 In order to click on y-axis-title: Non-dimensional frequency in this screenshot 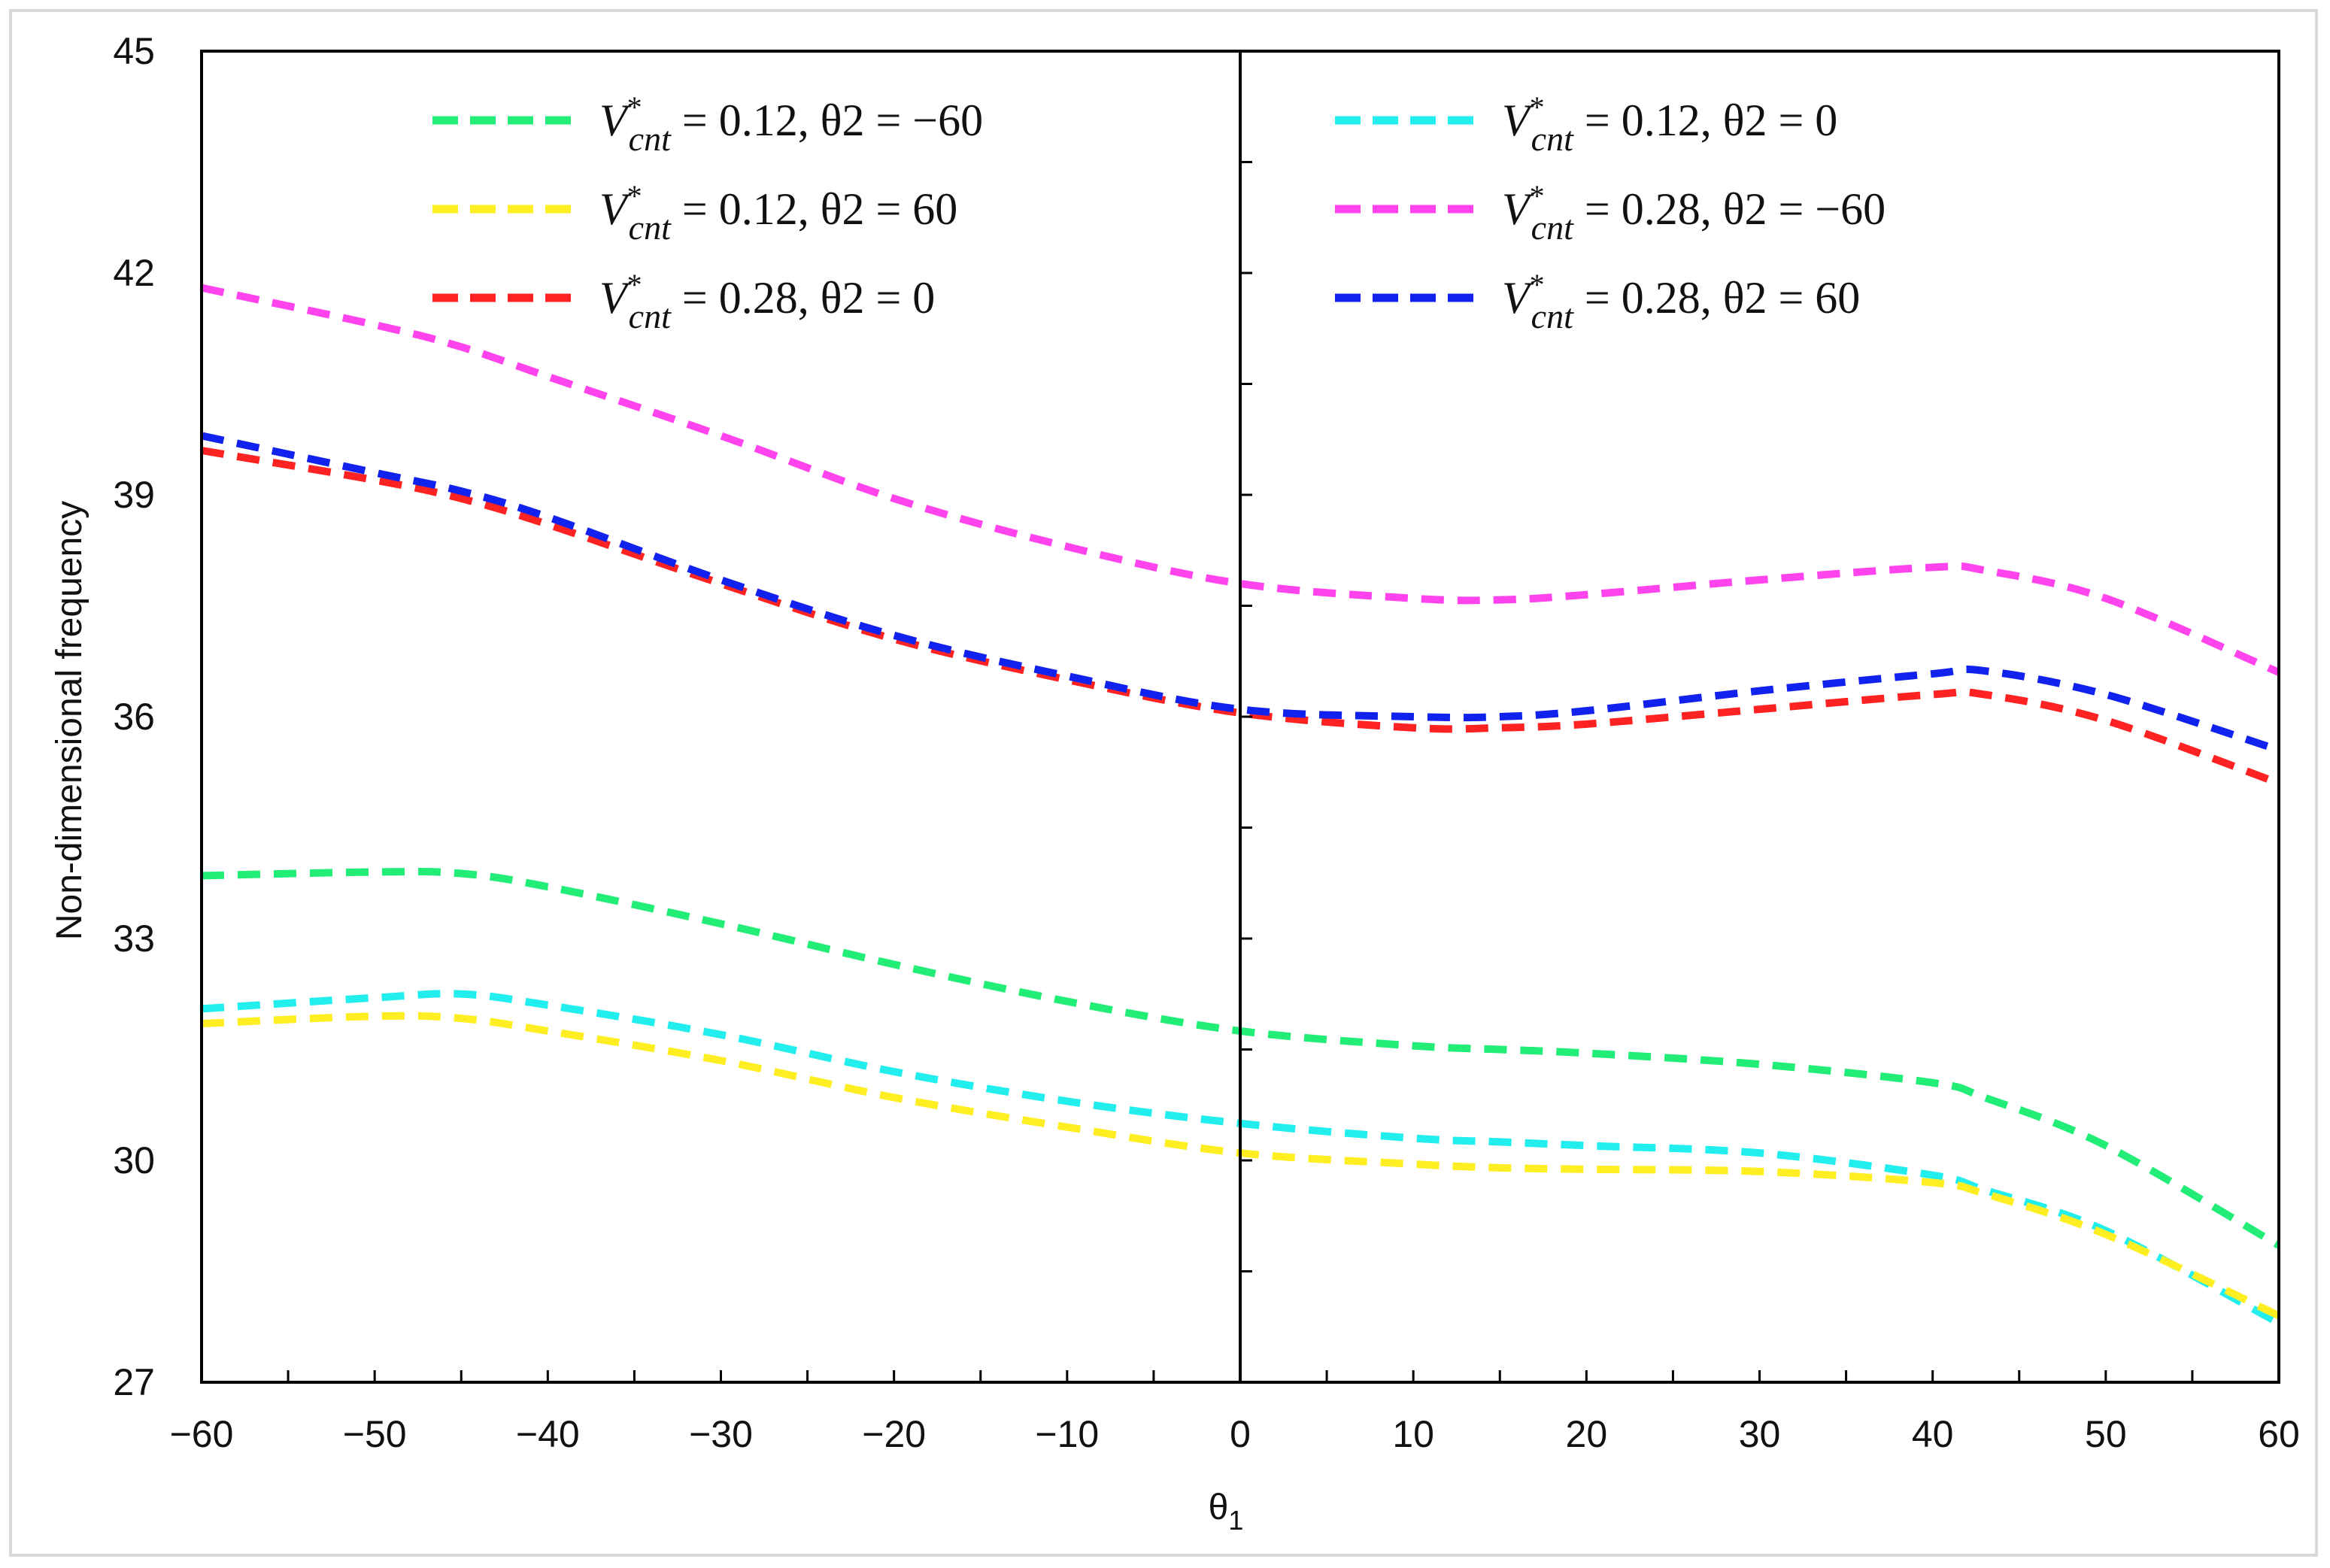, I will do `click(69, 720)`.